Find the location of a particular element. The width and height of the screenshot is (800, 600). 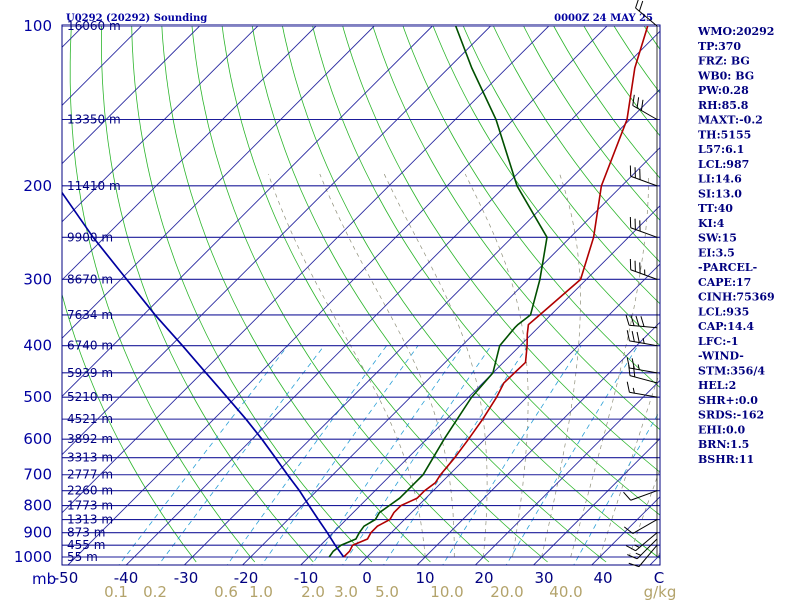

index-line: SI:13.0 is located at coordinates (720, 193).